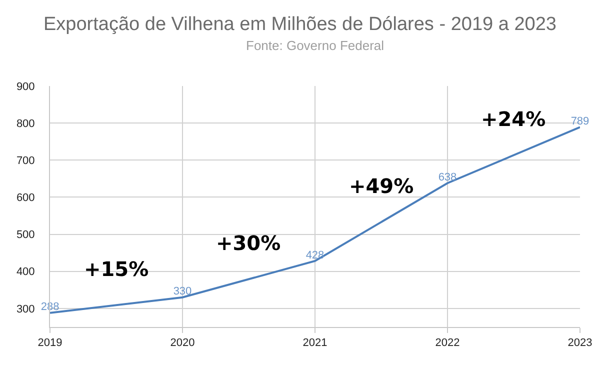 This screenshot has height=371, width=600. I want to click on y-tick-label: 900, so click(25, 86).